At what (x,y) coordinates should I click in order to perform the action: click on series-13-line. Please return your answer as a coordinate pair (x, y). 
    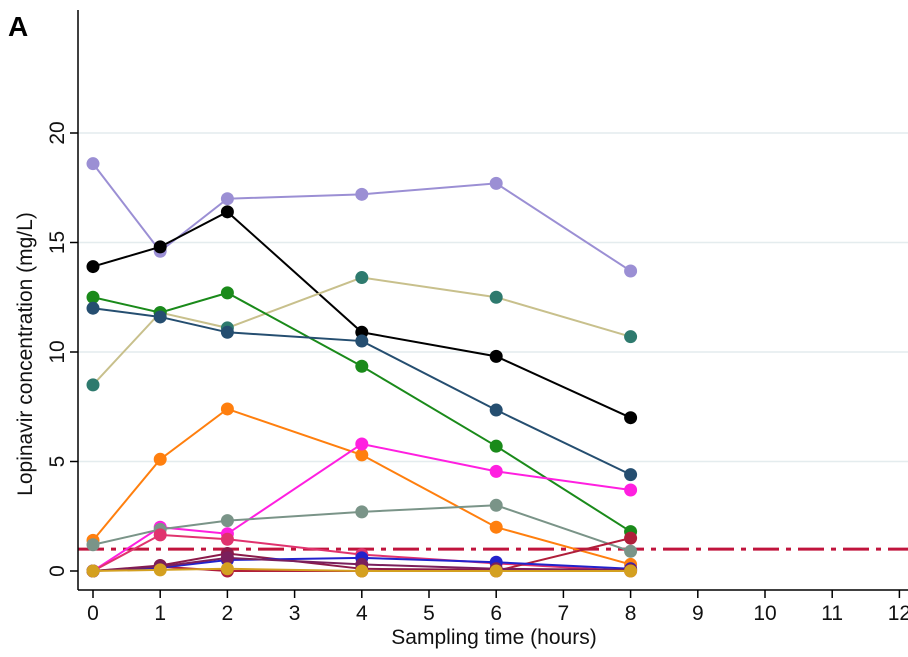
    Looking at the image, I should click on (361, 564).